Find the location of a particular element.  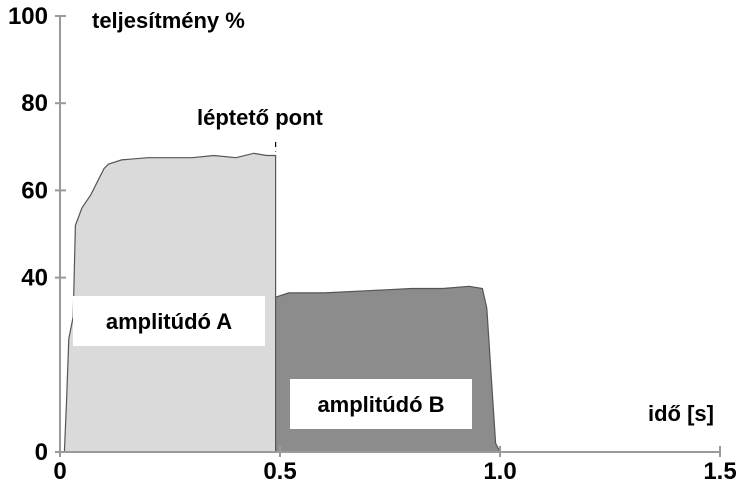

y-tick-label: 0 is located at coordinates (41, 452).